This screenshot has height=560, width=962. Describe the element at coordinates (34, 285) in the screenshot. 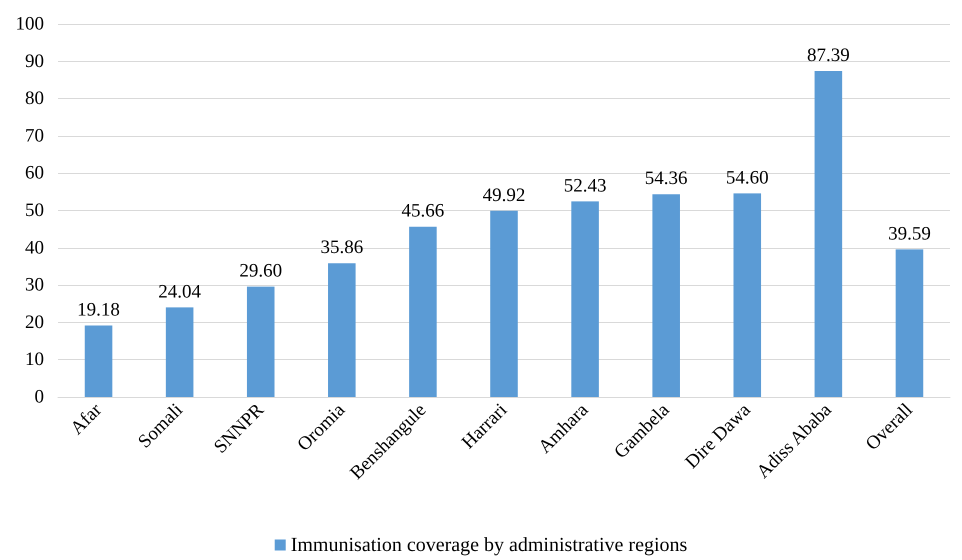

I see `y-tick-label: 30` at that location.